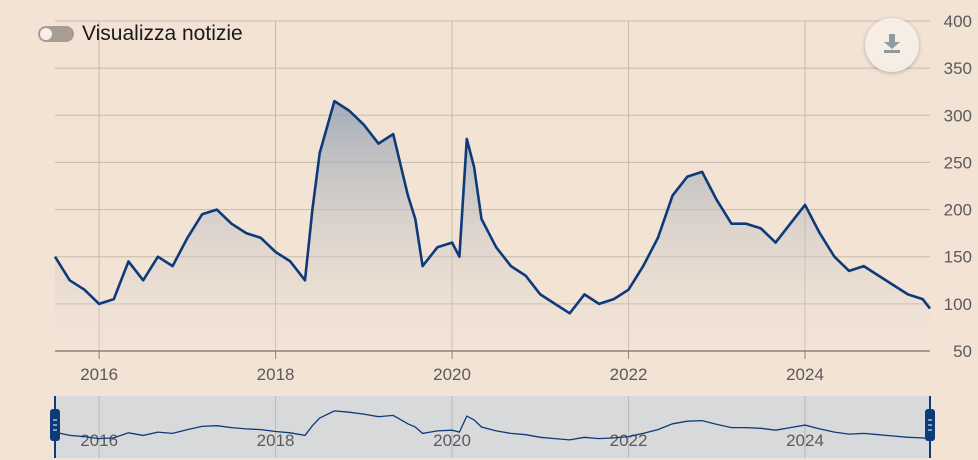 The width and height of the screenshot is (978, 460). Describe the element at coordinates (958, 68) in the screenshot. I see `y-tick-label: 350` at that location.